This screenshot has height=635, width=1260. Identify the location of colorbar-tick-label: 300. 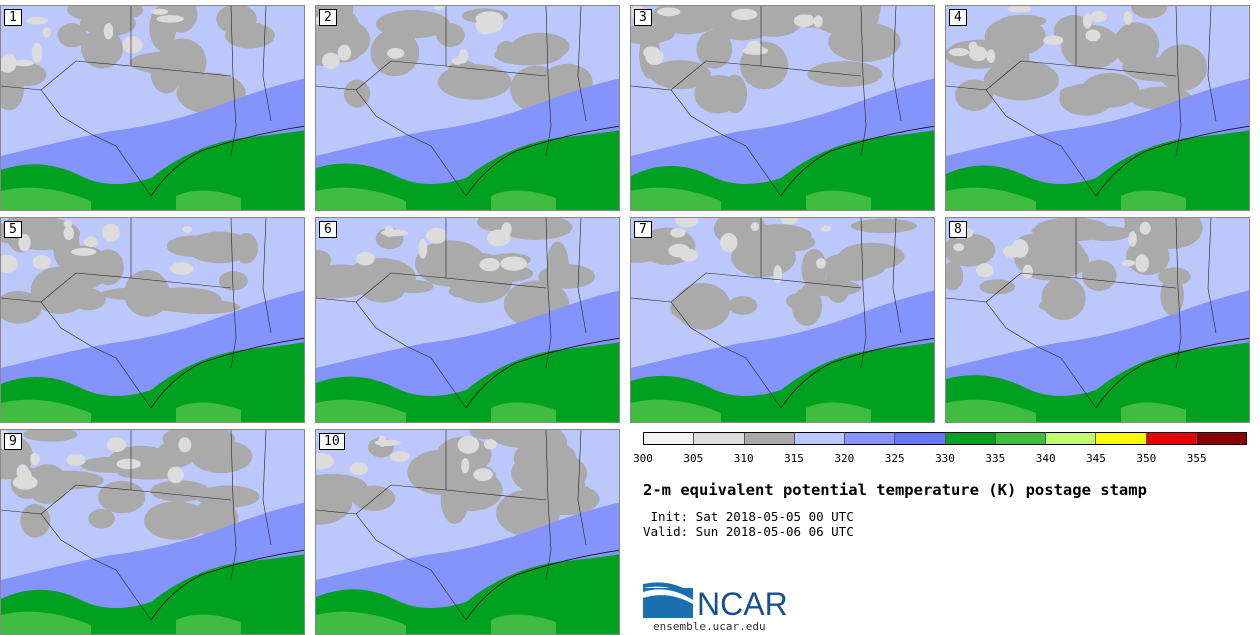
(643, 458).